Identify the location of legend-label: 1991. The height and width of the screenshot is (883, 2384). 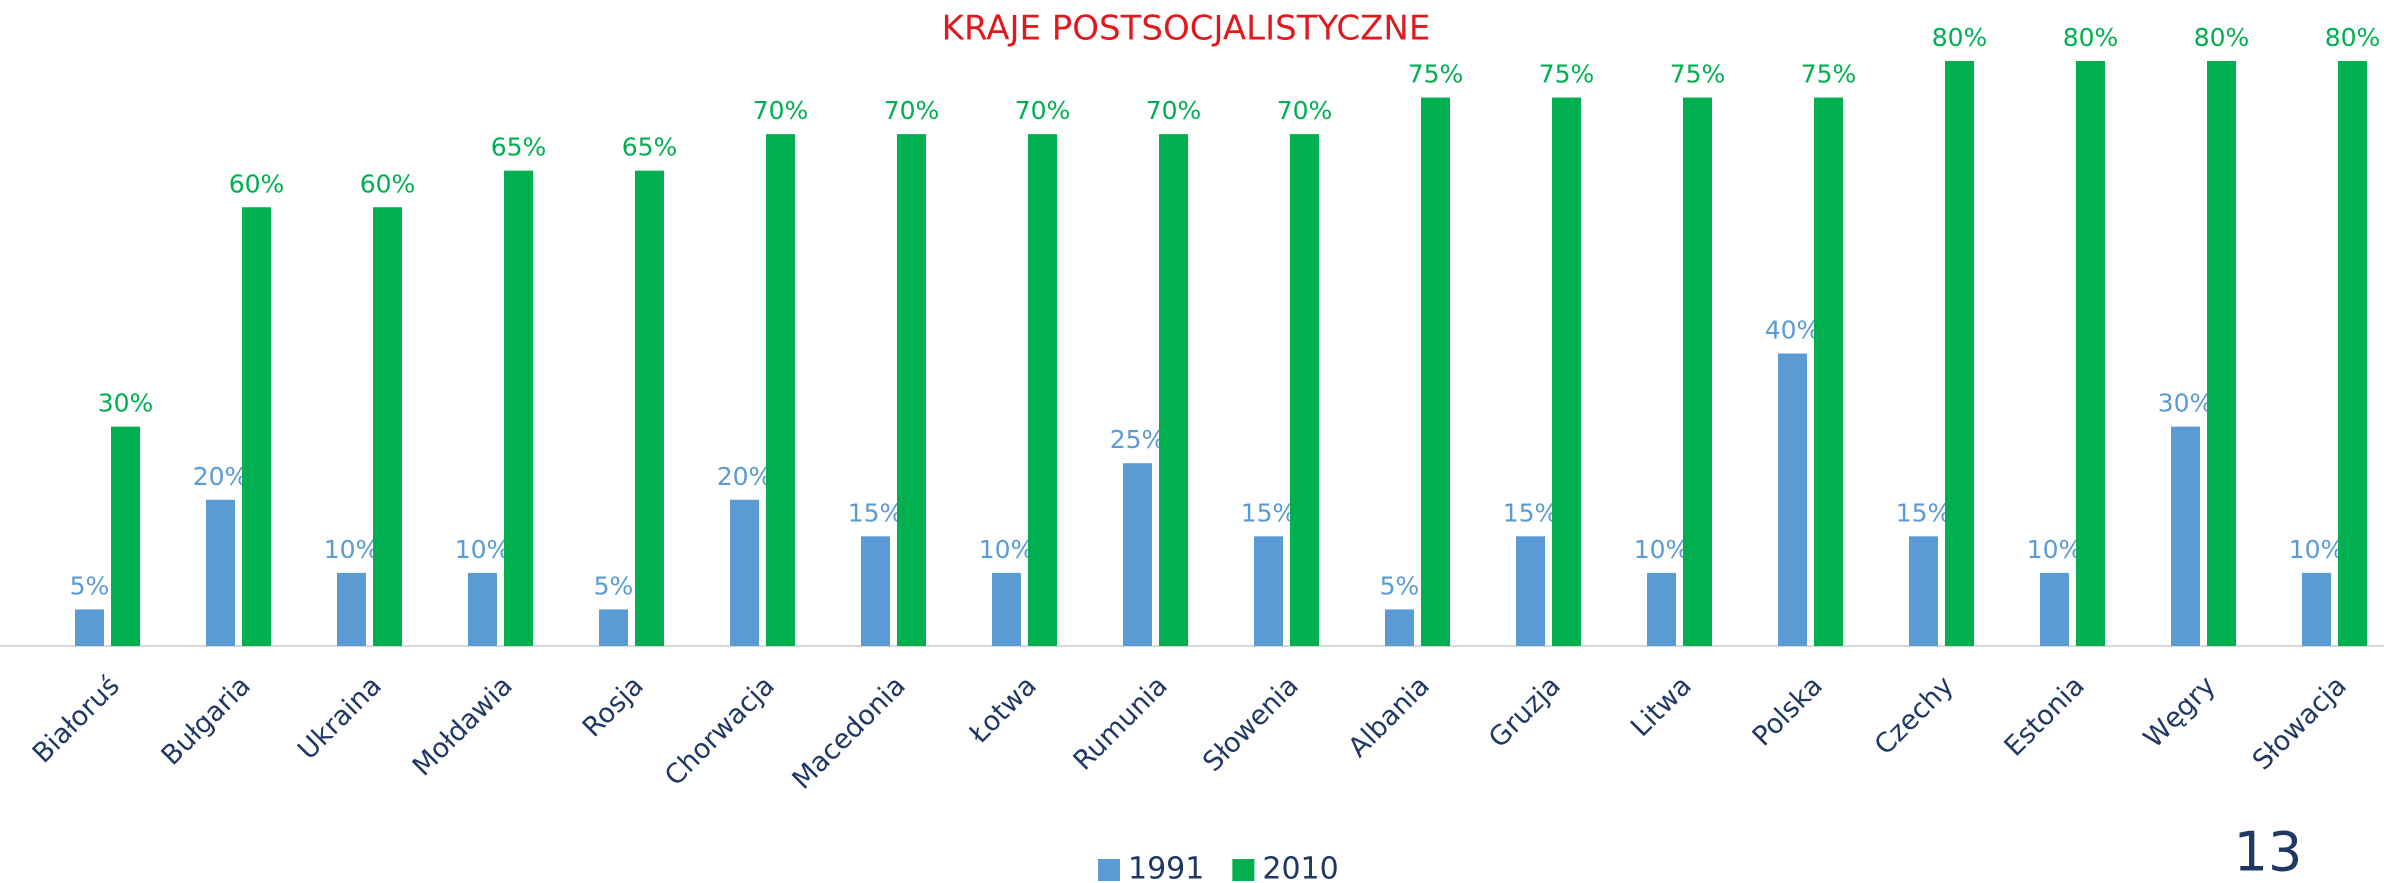
(1166, 867).